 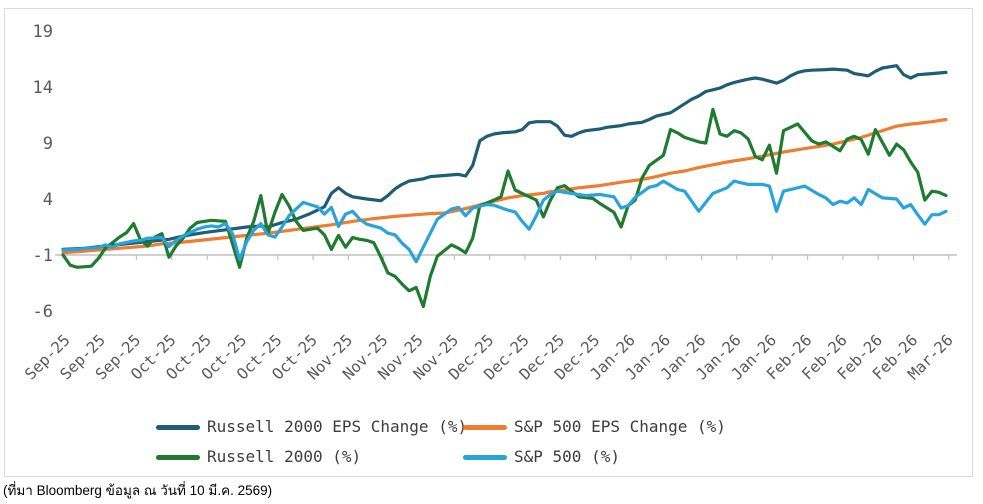 I want to click on legend-label: Russell 2000 (%), so click(x=284, y=456).